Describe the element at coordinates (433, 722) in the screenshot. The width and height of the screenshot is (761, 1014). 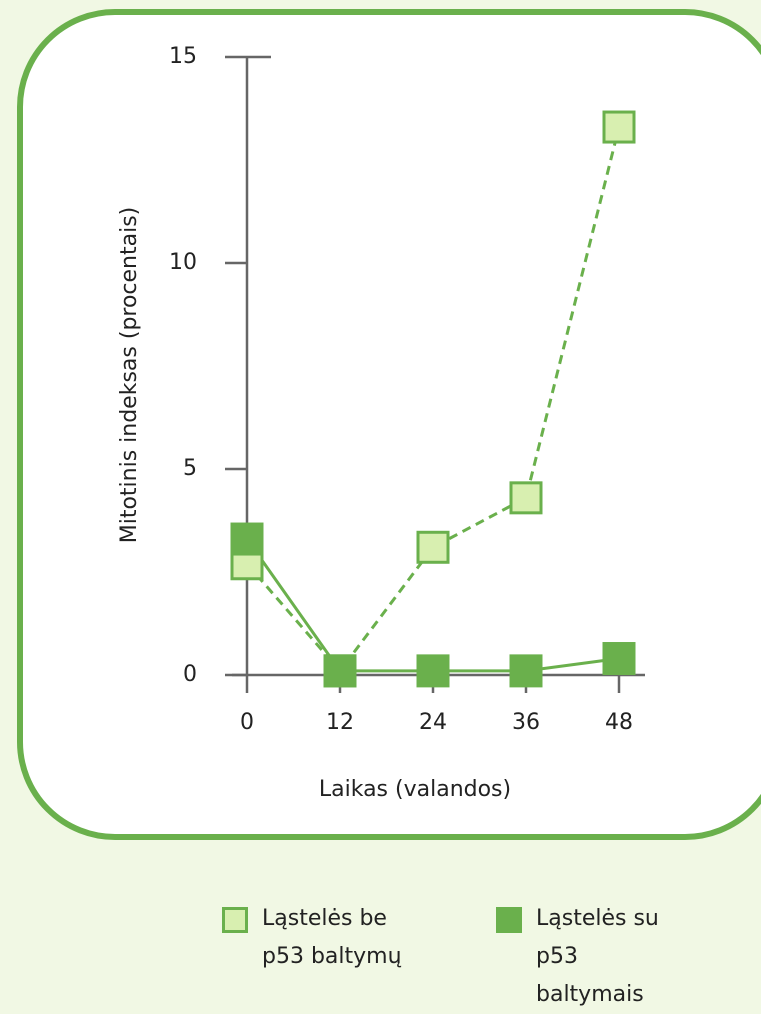
I see `x-tick-label: 24` at that location.